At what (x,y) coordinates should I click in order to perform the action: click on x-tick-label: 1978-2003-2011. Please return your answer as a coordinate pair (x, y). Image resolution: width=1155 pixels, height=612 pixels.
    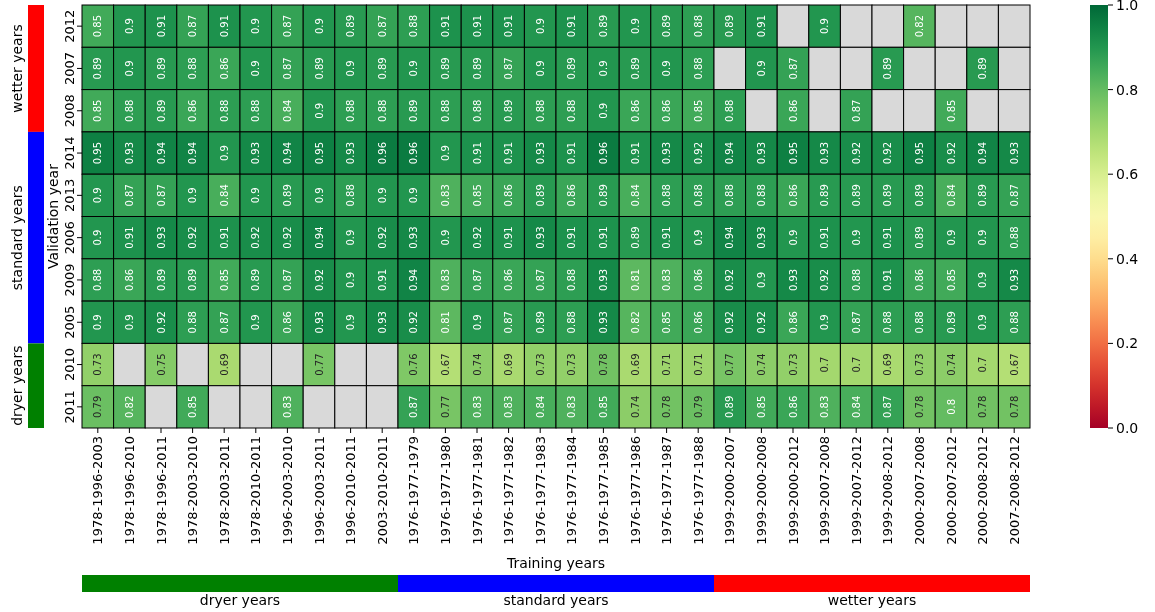
    Looking at the image, I should click on (224, 490).